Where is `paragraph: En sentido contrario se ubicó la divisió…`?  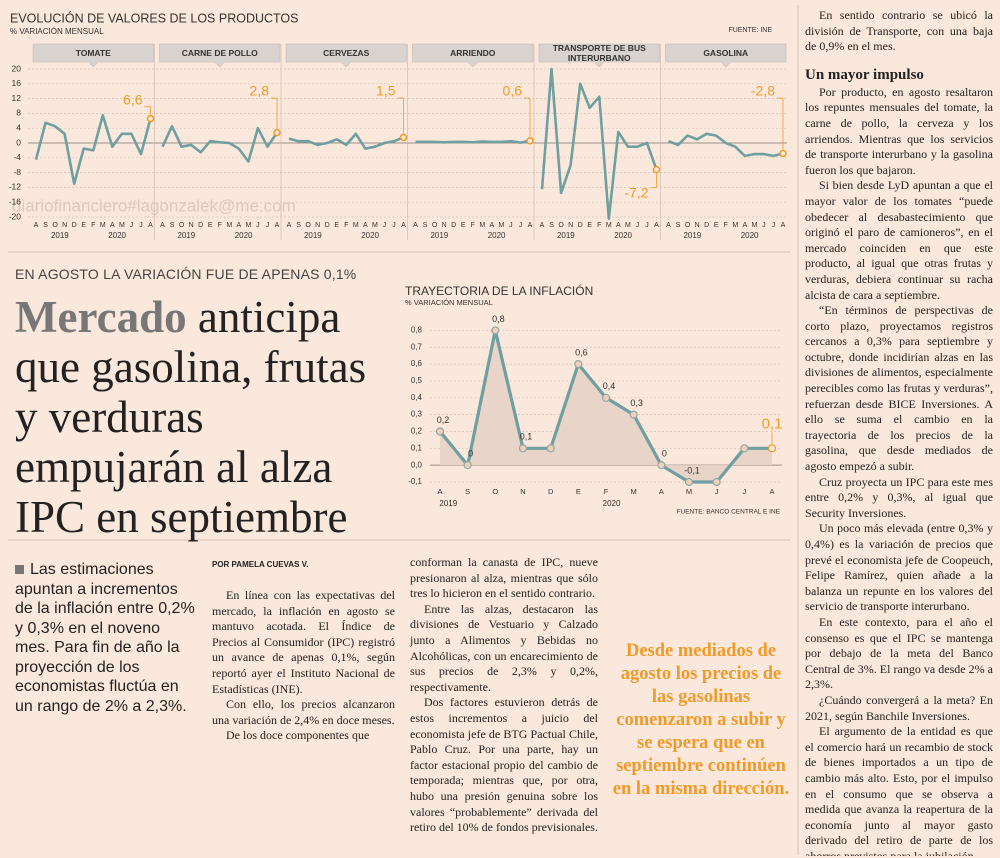 paragraph: En sentido contrario se ubicó la divisió… is located at coordinates (899, 31).